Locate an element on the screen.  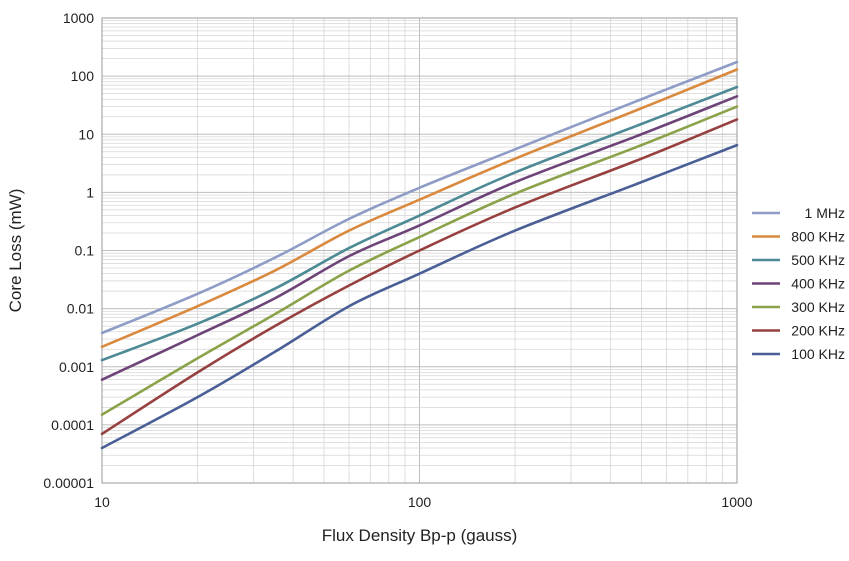
legend-item: 400 KHz is located at coordinates (798, 284).